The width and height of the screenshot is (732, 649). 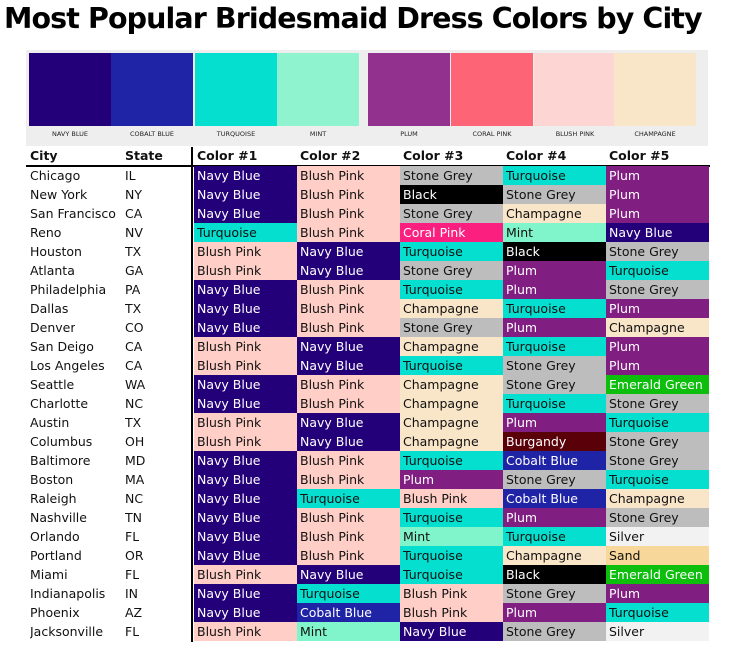 I want to click on swatch-mint, so click(x=318, y=89).